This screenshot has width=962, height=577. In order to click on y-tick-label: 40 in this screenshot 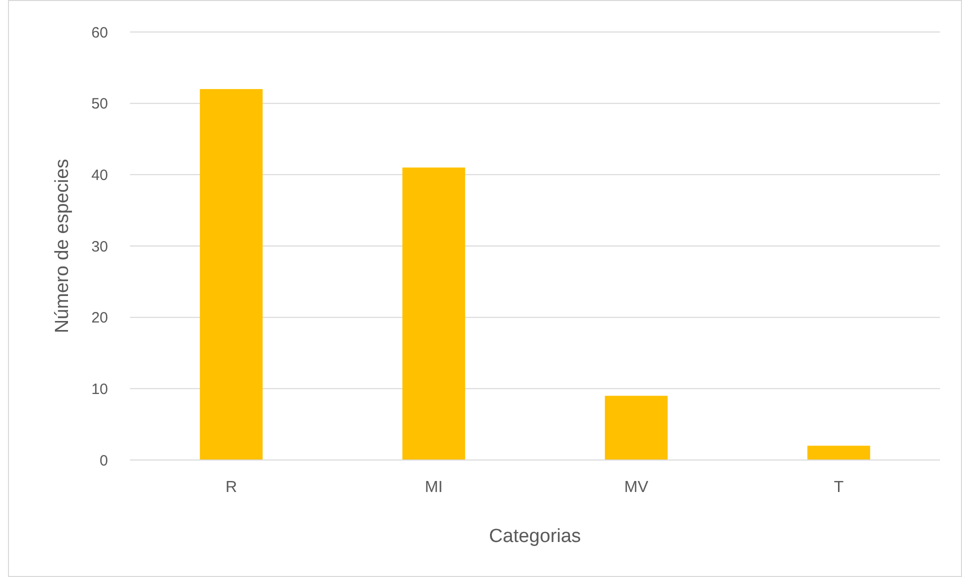, I will do `click(99, 175)`.